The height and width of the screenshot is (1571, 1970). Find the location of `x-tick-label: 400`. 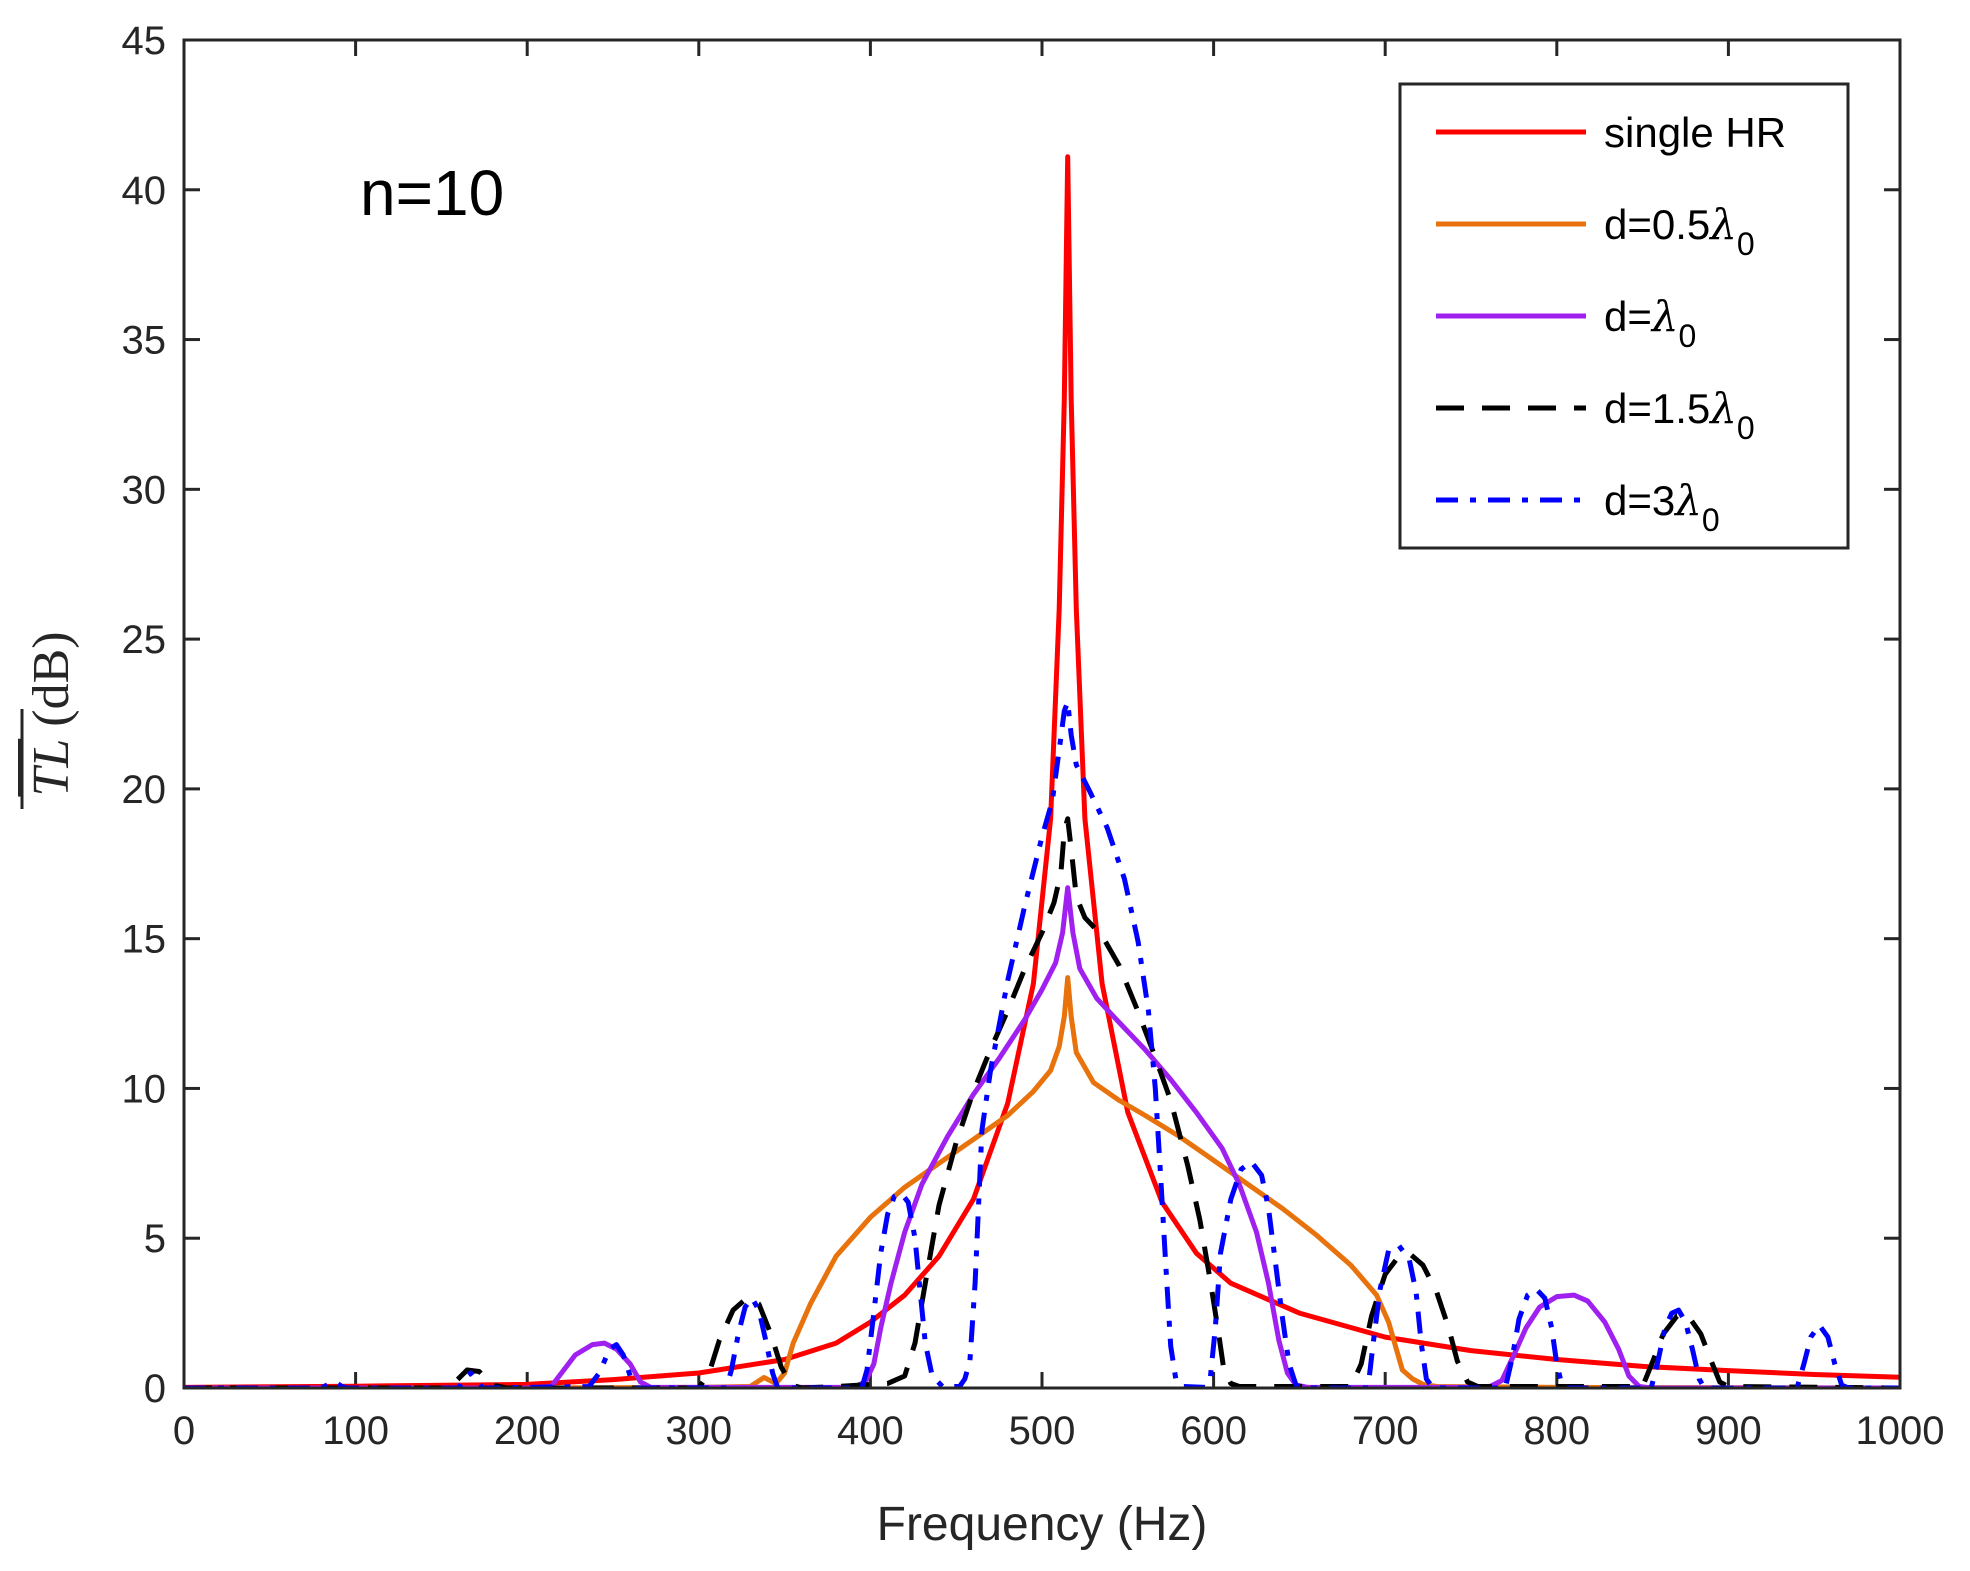

x-tick-label: 400 is located at coordinates (870, 1431).